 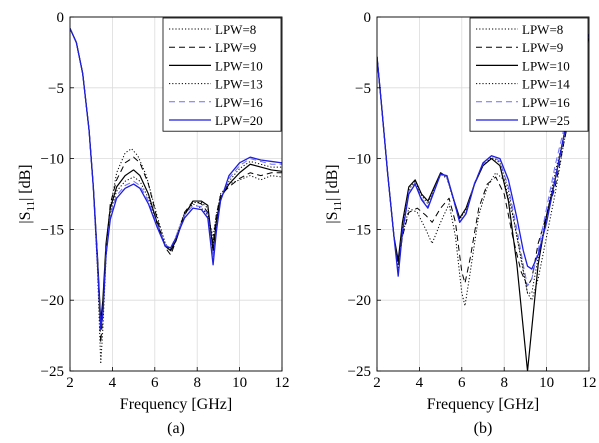 I want to click on panel-label: (b), so click(x=483, y=428).